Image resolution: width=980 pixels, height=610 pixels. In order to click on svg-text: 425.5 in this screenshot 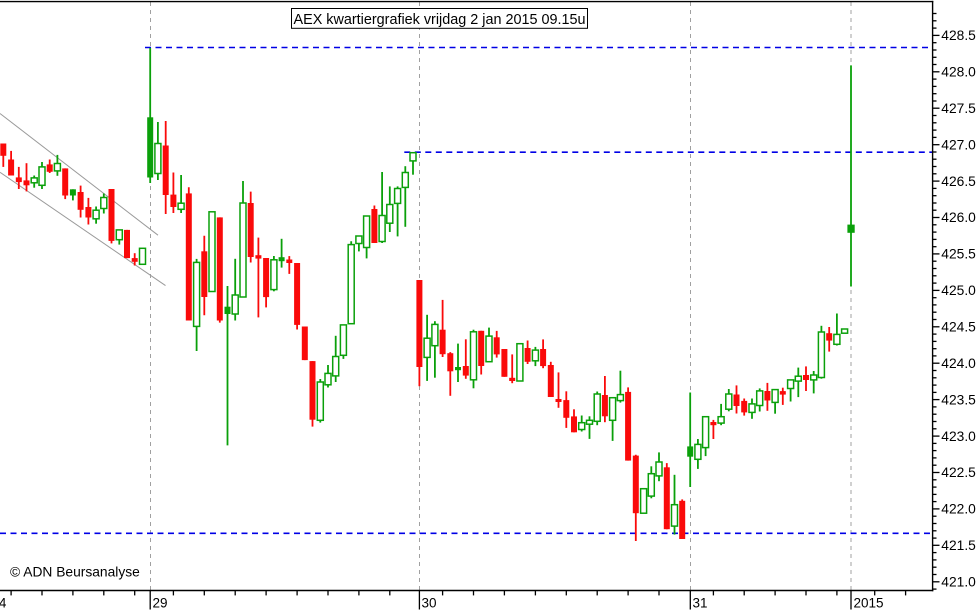, I will do `click(958, 254)`.